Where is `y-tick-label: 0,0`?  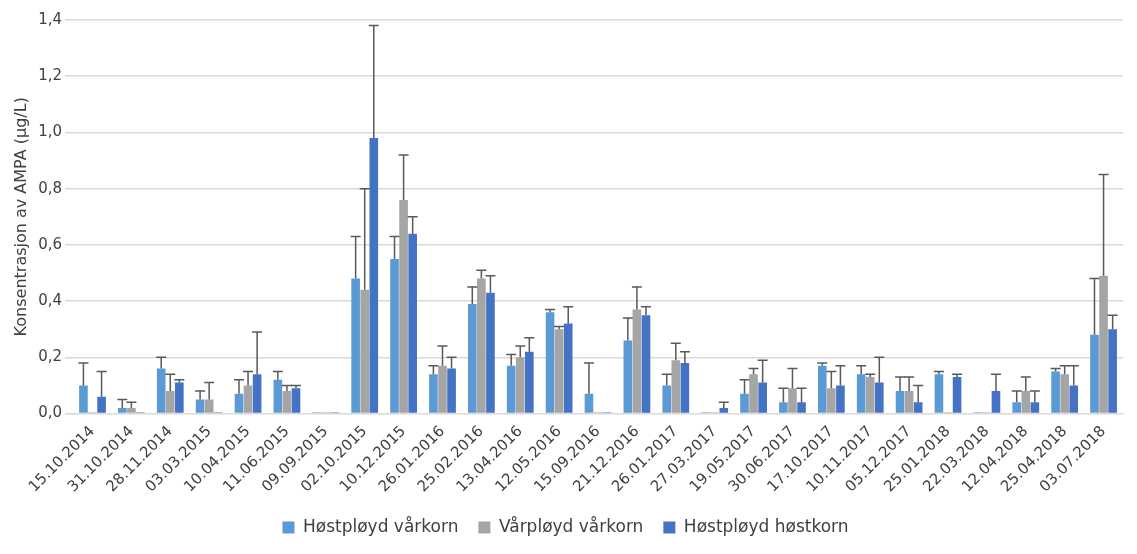 y-tick-label: 0,0 is located at coordinates (50, 412).